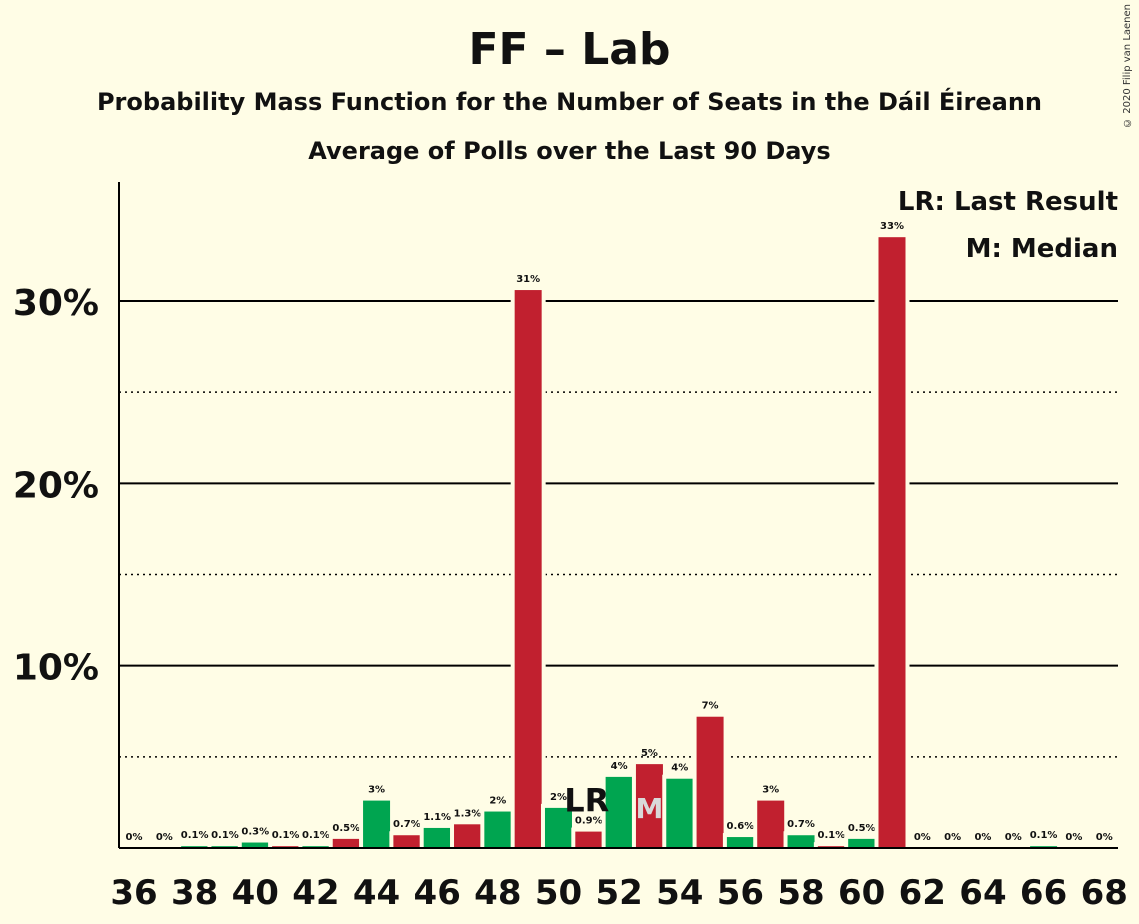  I want to click on chart-title: FF – Lab, so click(569, 49).